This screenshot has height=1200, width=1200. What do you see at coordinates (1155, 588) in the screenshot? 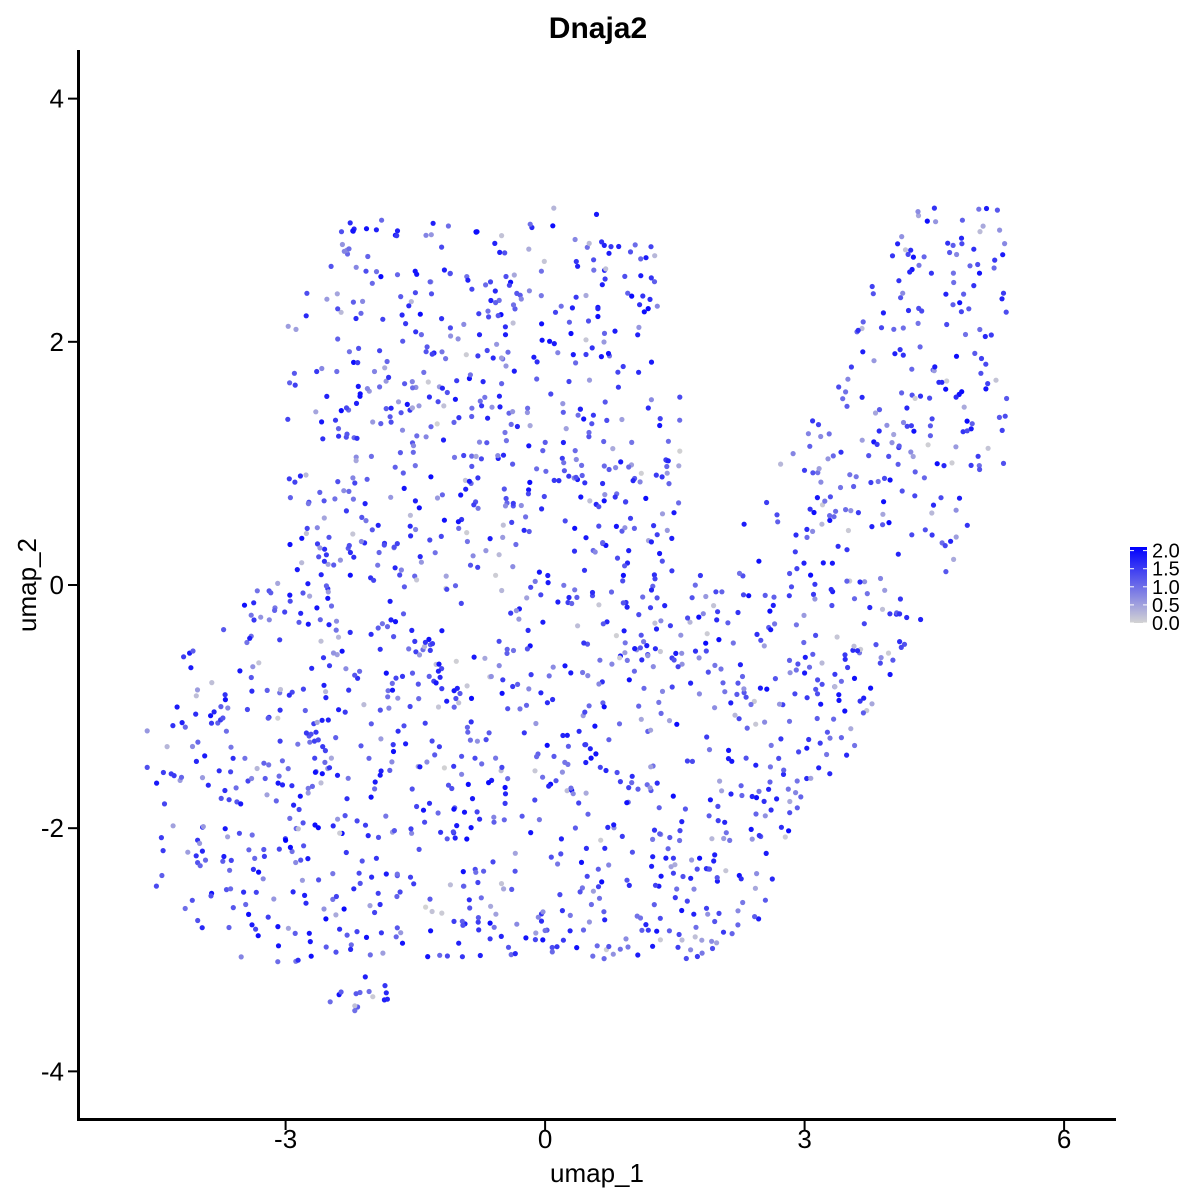
I see `colorbar-legend: 0.00.51.01.52.0` at bounding box center [1155, 588].